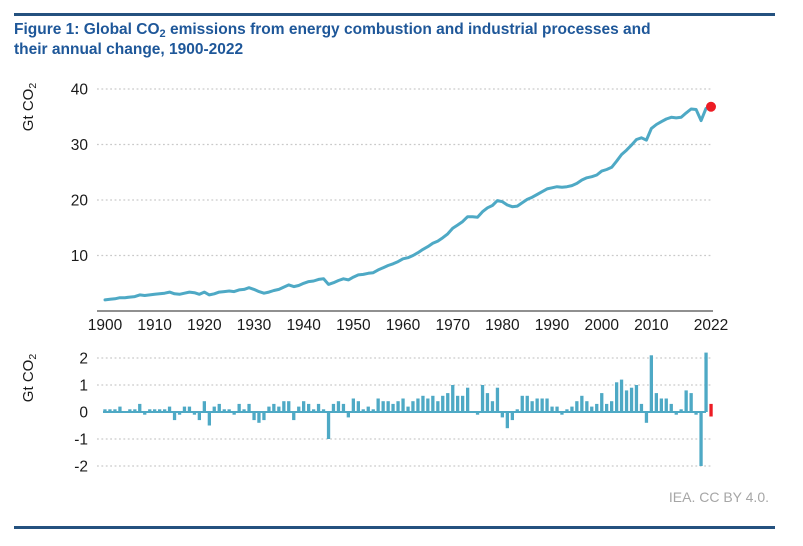 The height and width of the screenshot is (546, 803). I want to click on y-tick-label-0: 0, so click(83, 413).